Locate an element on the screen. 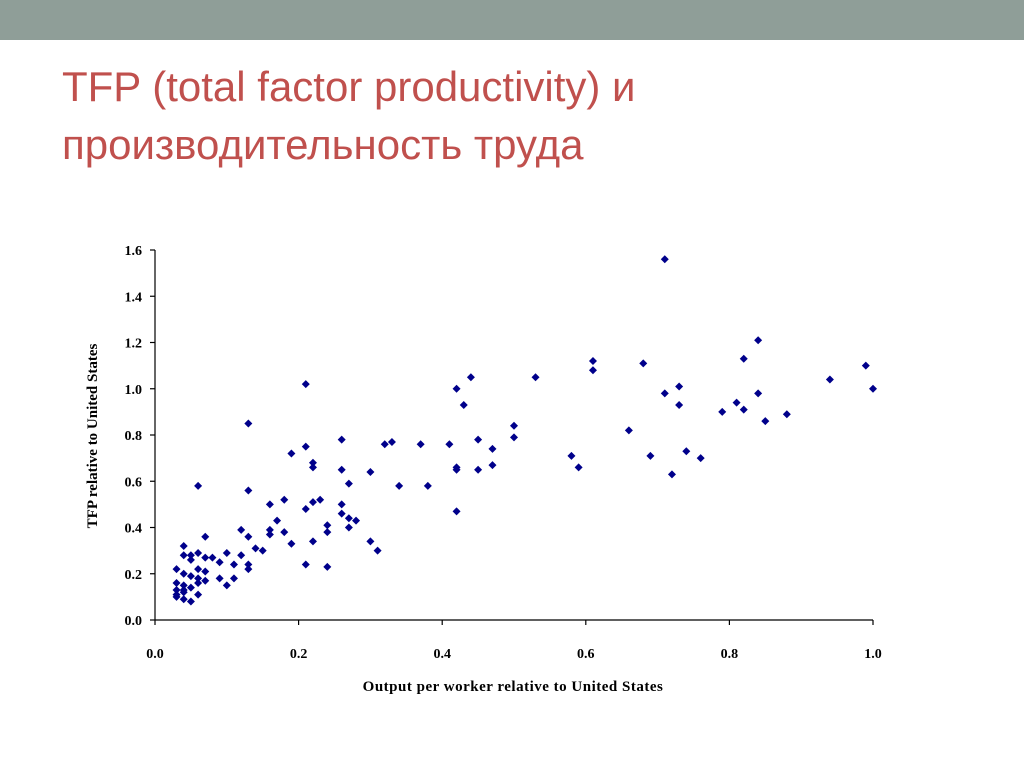 The width and height of the screenshot is (1024, 768). x-tick-label: 0.2 is located at coordinates (299, 654).